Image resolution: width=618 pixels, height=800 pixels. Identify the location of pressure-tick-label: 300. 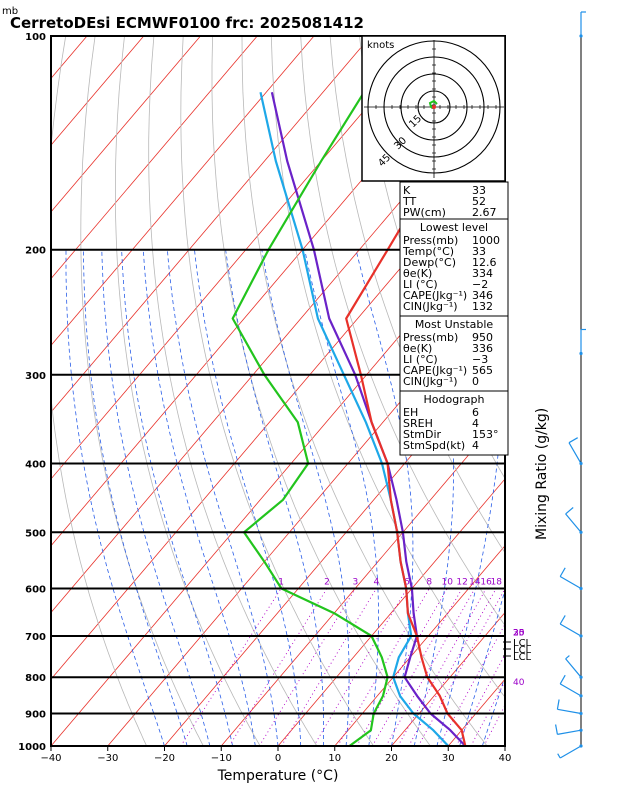
(35, 376).